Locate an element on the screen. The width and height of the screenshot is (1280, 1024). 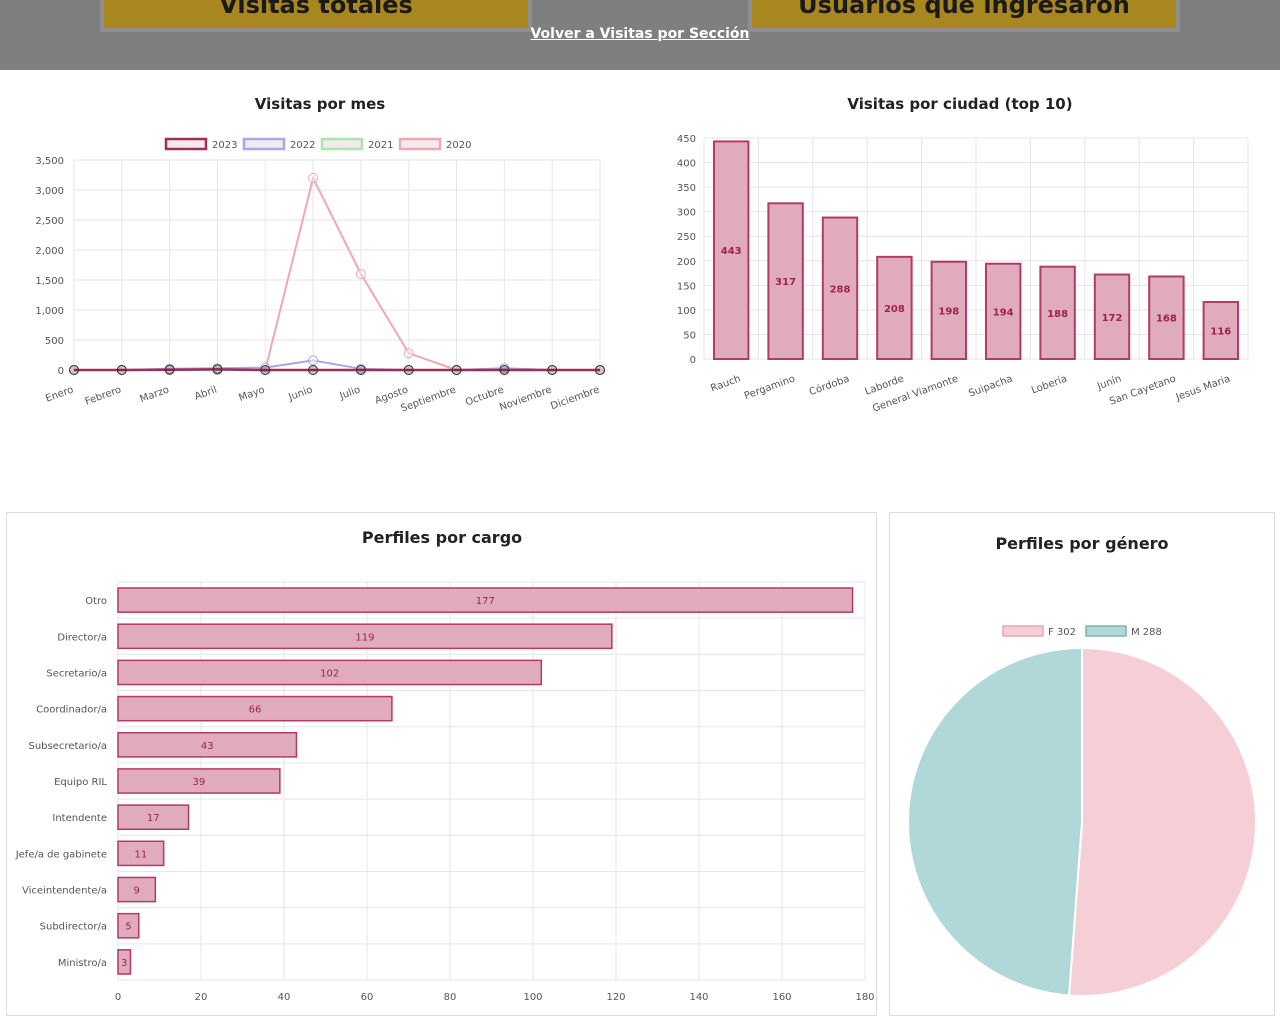
legend-label: 2020 is located at coordinates (458, 145).